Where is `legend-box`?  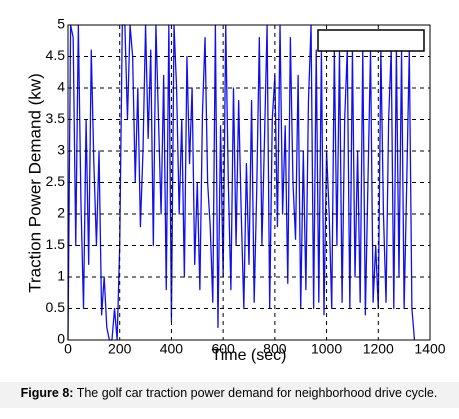 legend-box is located at coordinates (371, 40).